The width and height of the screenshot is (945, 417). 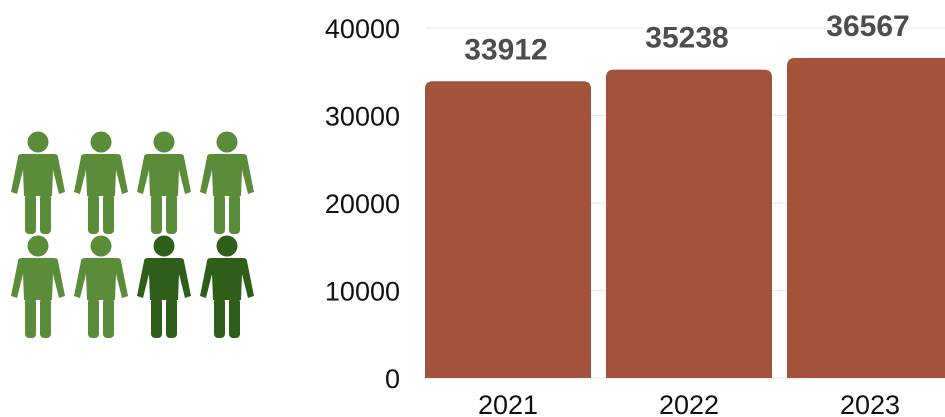 What do you see at coordinates (392, 379) in the screenshot?
I see `y-tick-label: 0` at bounding box center [392, 379].